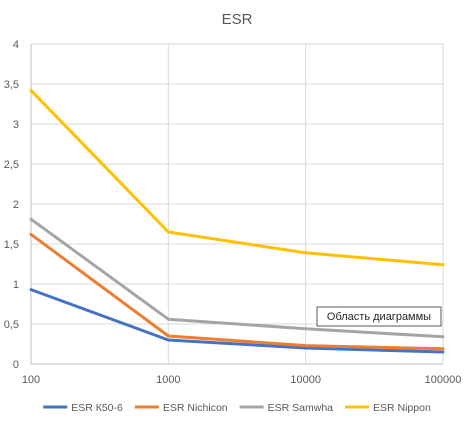  What do you see at coordinates (237, 19) in the screenshot?
I see `chart-title: ESR` at bounding box center [237, 19].